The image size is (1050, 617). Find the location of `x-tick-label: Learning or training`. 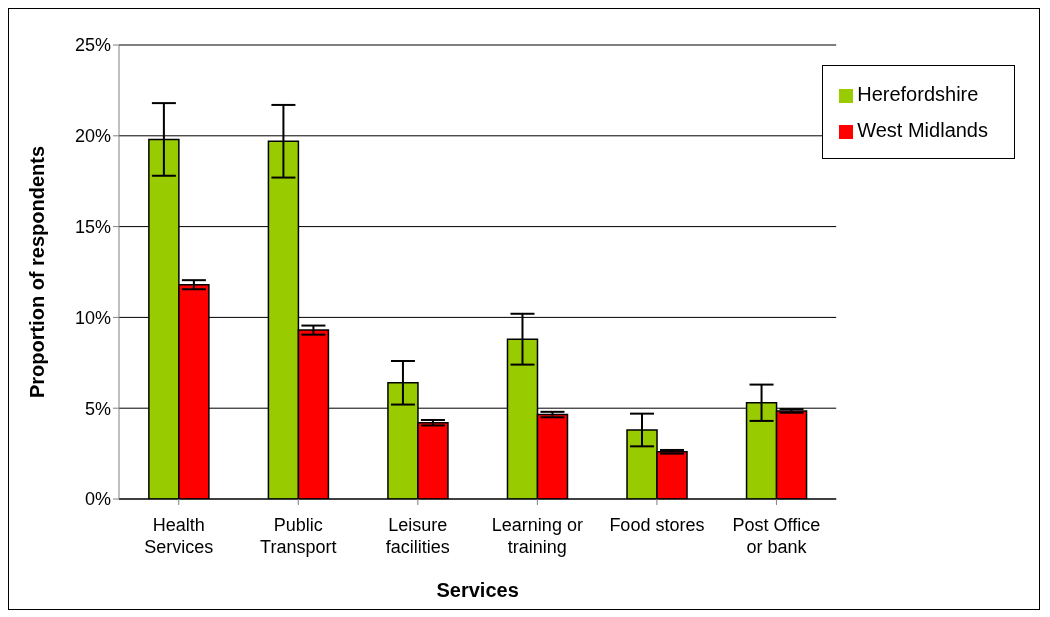

x-tick-label: Learning or training is located at coordinates (537, 536).